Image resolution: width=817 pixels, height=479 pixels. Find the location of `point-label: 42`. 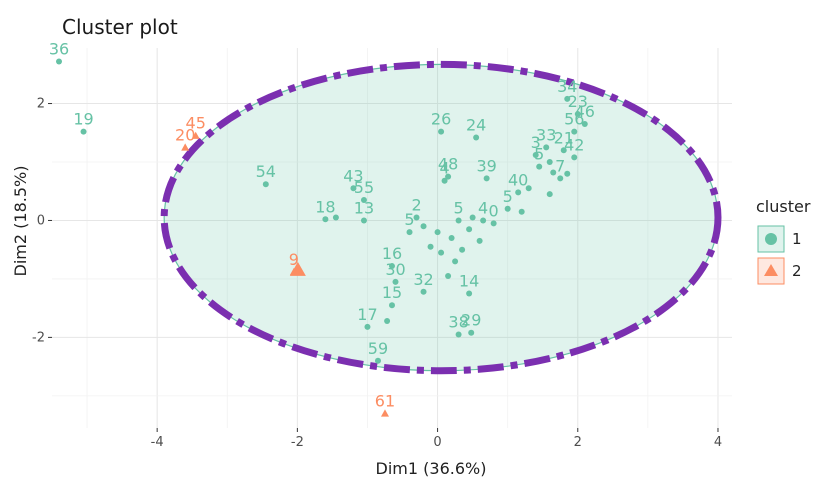

point-label: 42 is located at coordinates (574, 144).